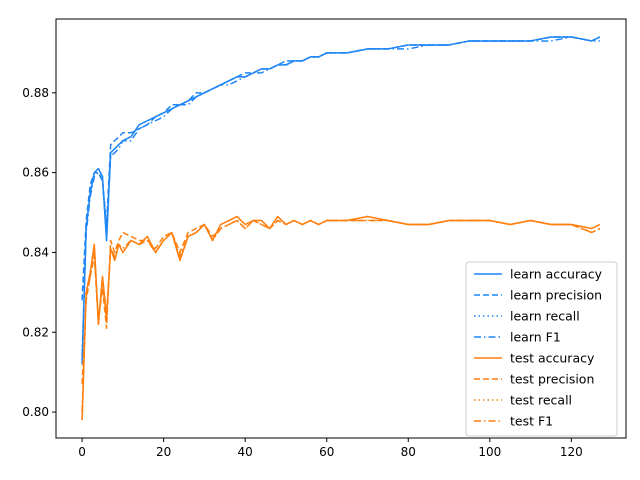  Describe the element at coordinates (163, 452) in the screenshot. I see `x-tick-label: 20` at that location.